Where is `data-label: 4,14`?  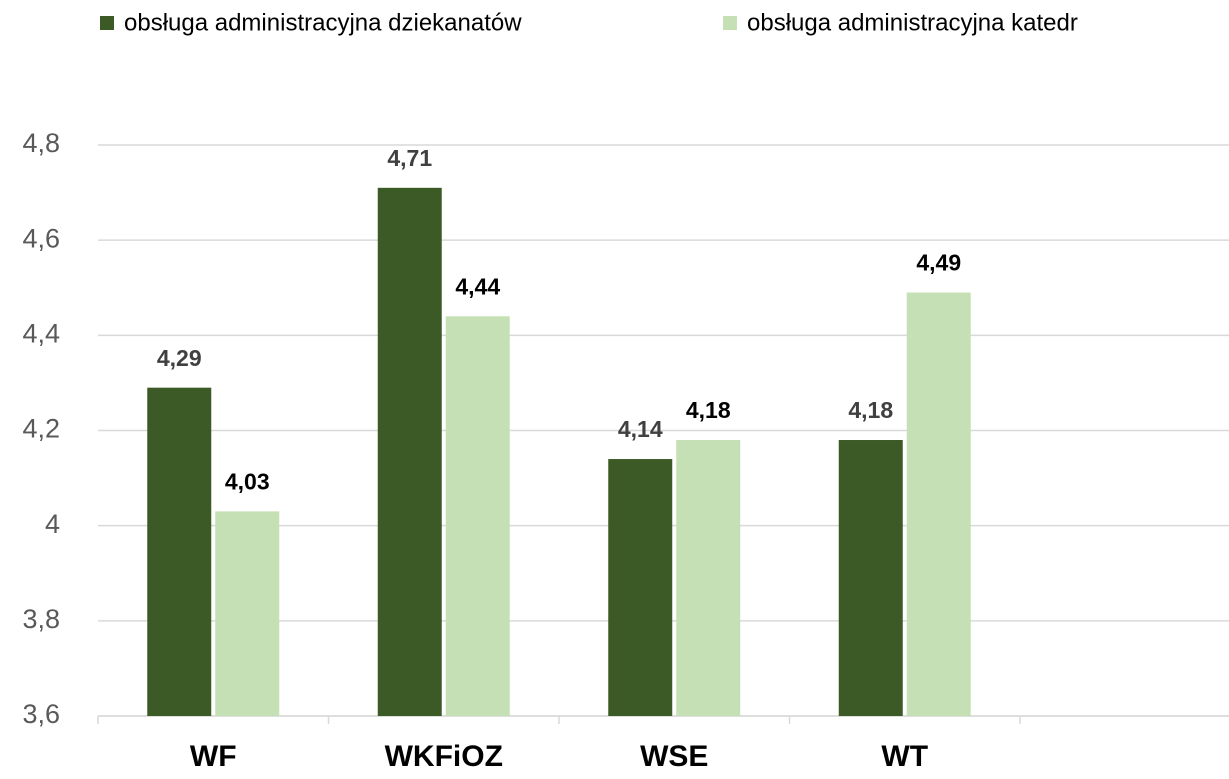 data-label: 4,14 is located at coordinates (640, 429).